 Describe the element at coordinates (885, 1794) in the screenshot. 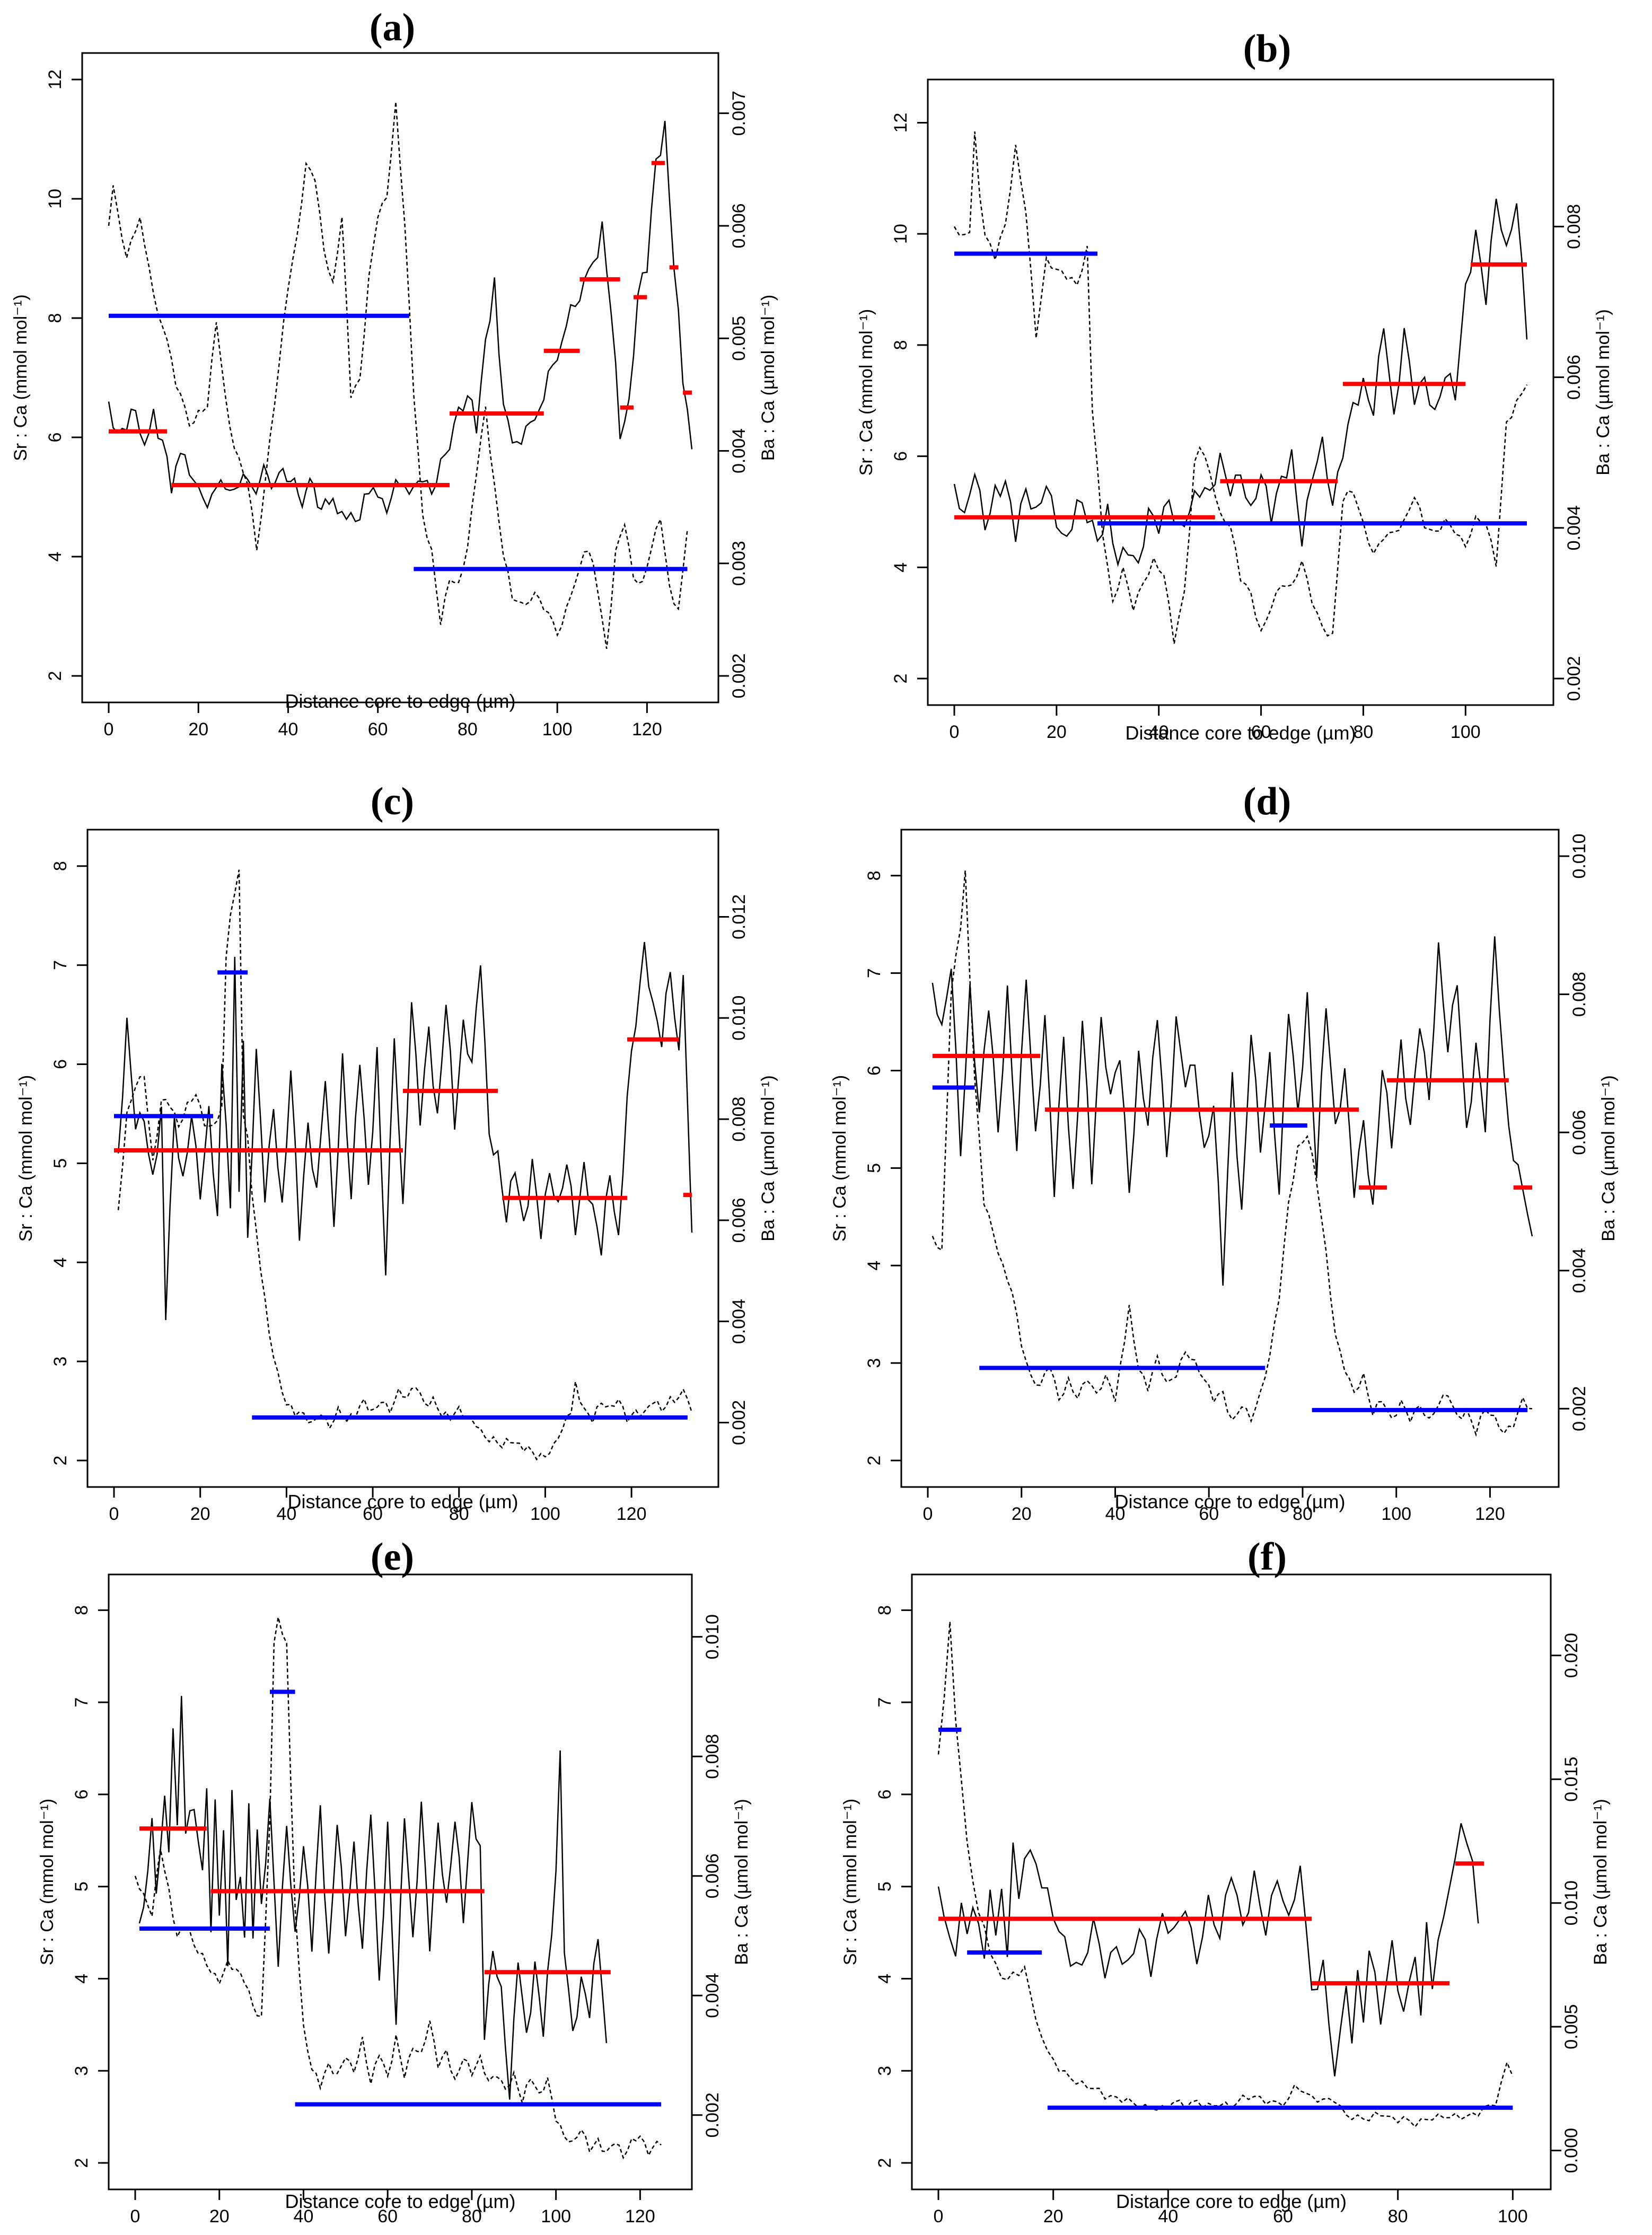

I see `y-tick-label: 6` at that location.